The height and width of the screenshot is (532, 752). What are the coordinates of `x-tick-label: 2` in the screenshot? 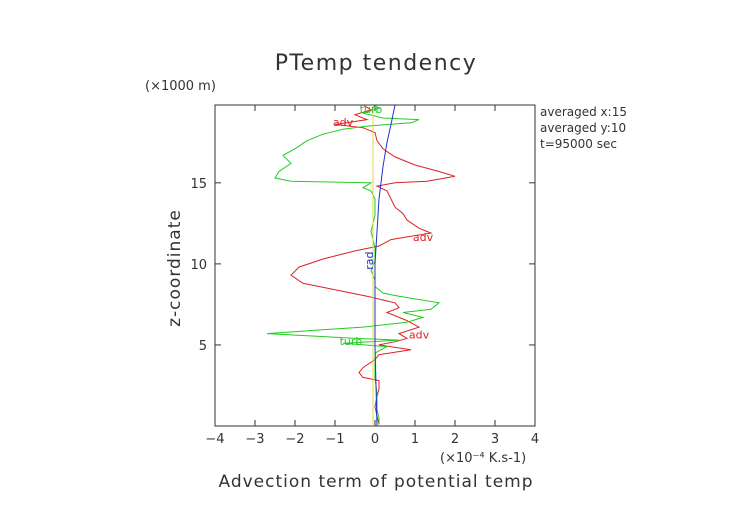 It's located at (455, 439).